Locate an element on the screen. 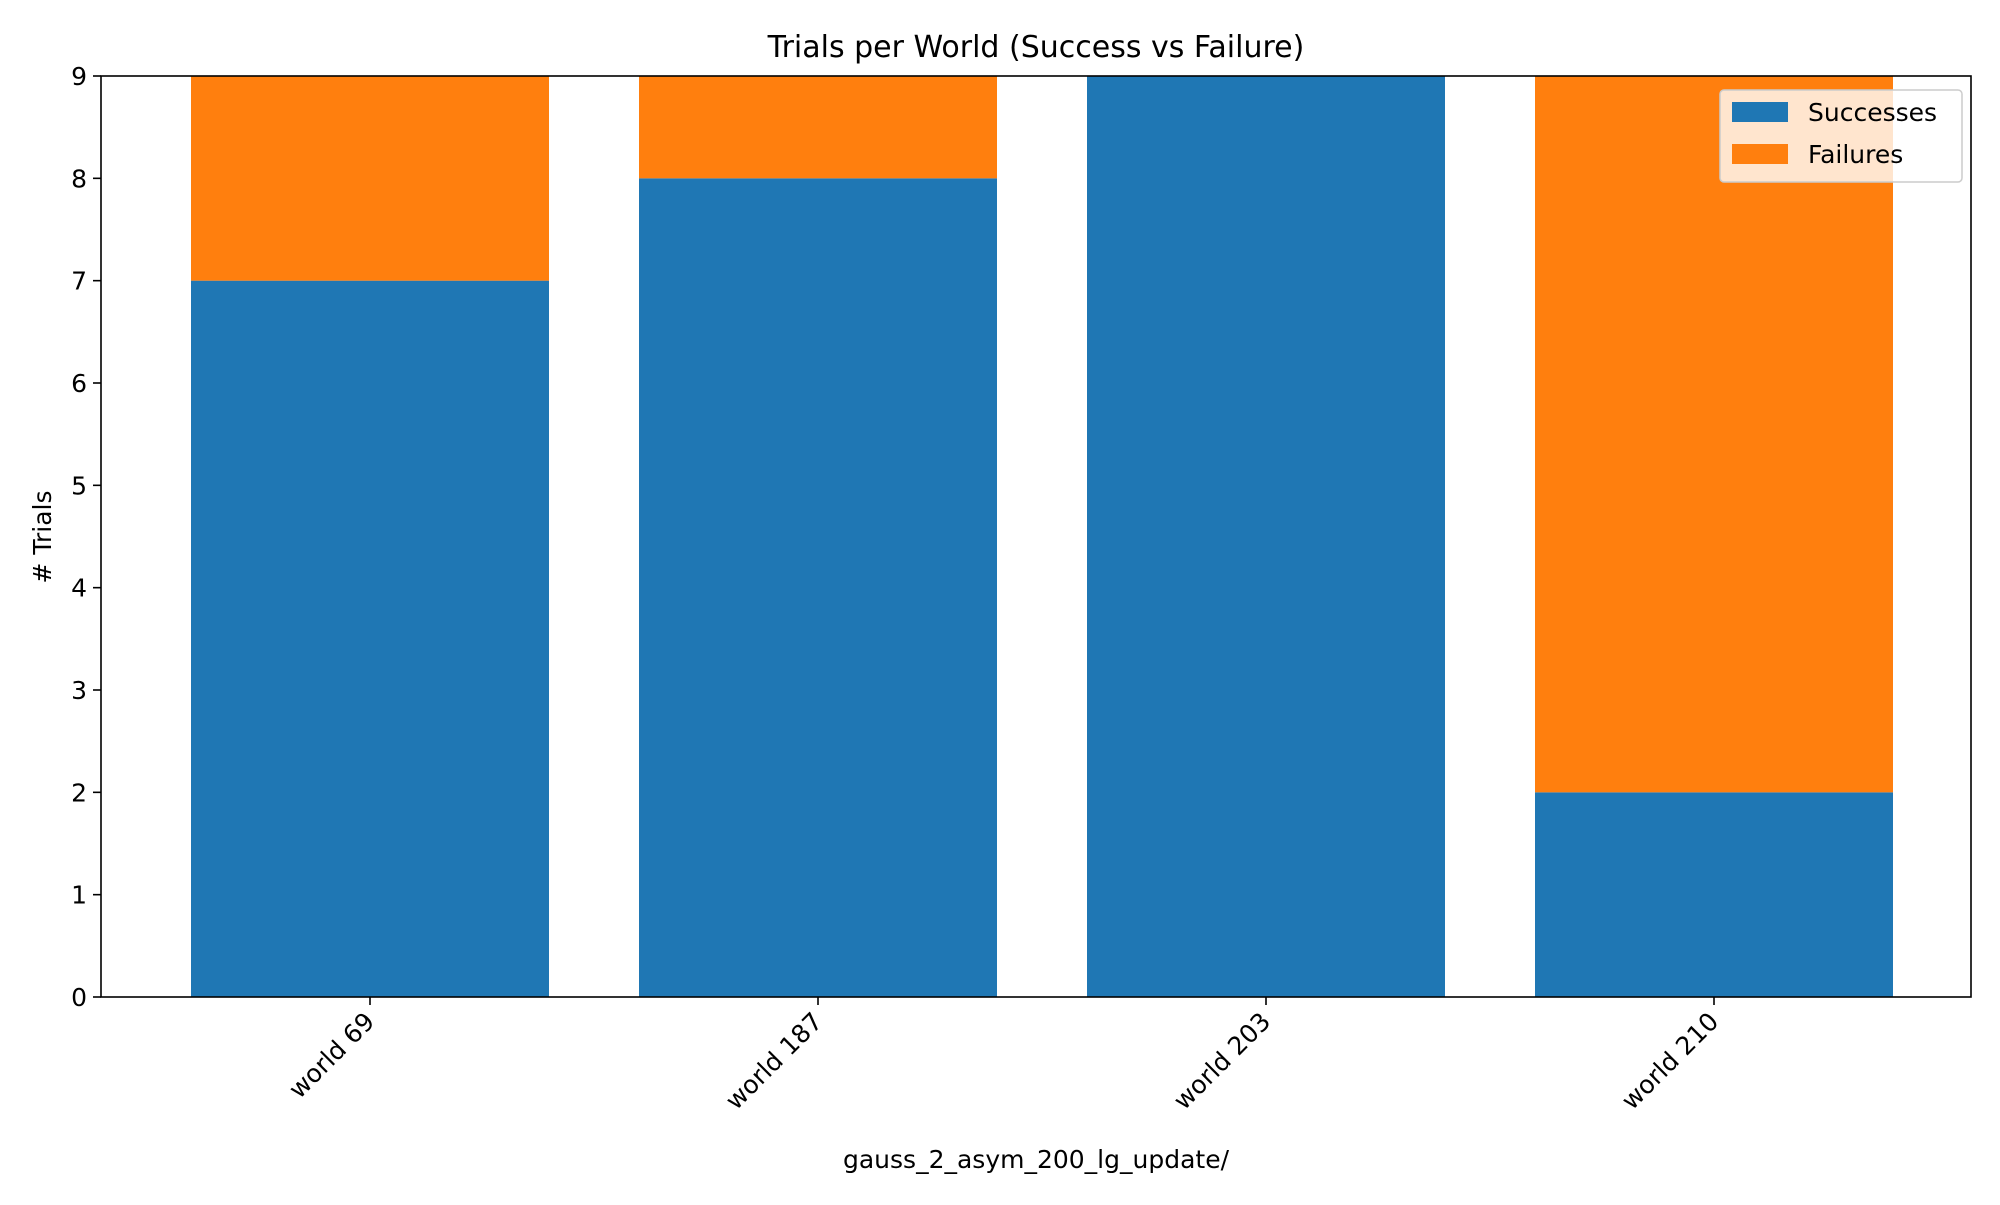 The height and width of the screenshot is (1205, 2000). y-tick-label: 4 is located at coordinates (79, 588).